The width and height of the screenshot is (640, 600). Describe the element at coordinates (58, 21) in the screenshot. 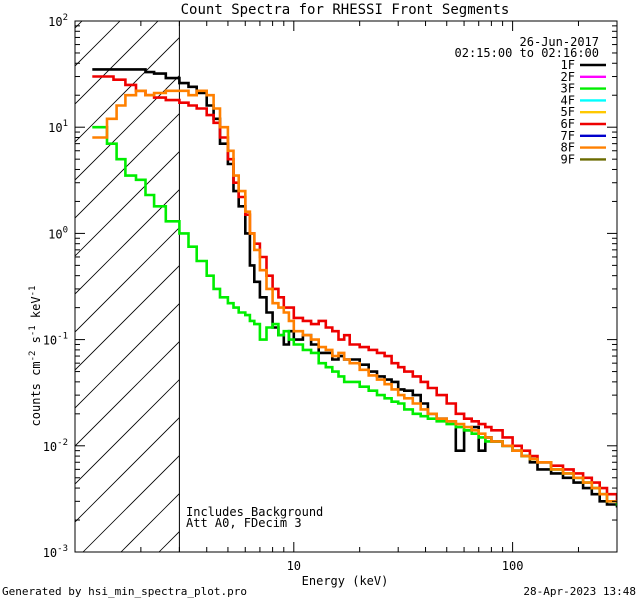

I see `y-tick-label: 10²` at that location.